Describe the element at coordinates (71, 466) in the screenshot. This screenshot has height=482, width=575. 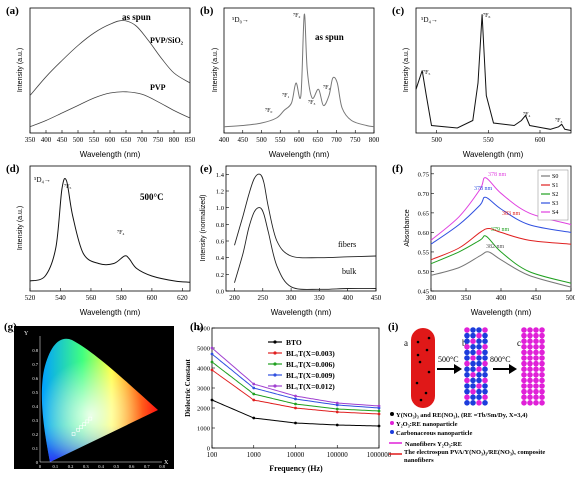
I see `panel-g-xtick-label: 0.2` at that location.